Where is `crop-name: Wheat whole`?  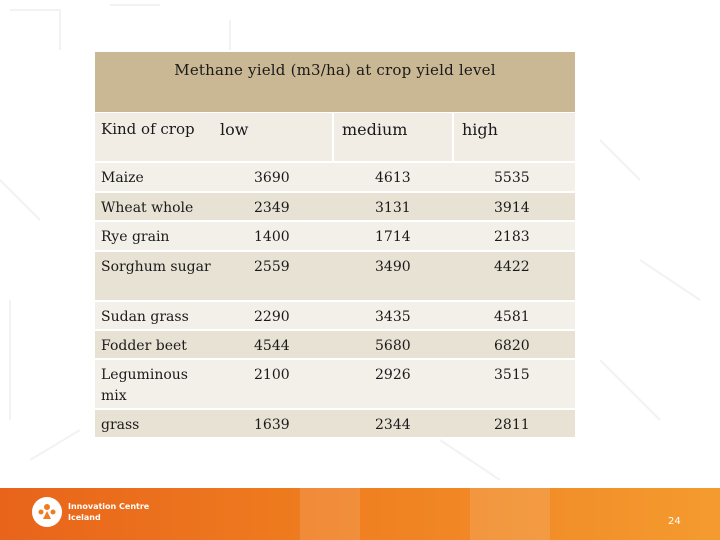 crop-name: Wheat whole is located at coordinates (147, 208).